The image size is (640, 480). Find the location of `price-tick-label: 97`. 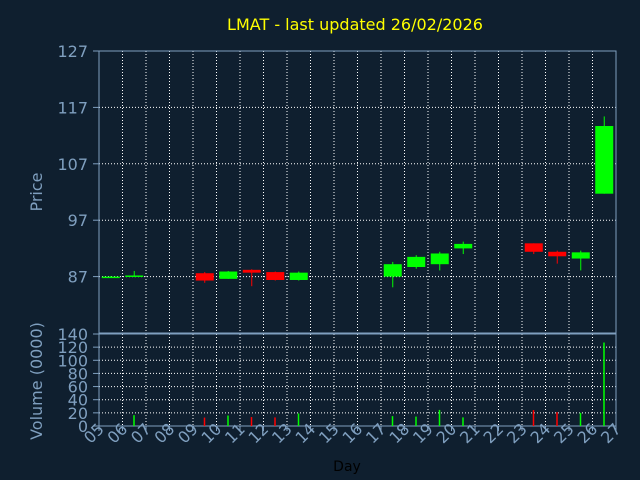

price-tick-label: 97 is located at coordinates (78, 220).